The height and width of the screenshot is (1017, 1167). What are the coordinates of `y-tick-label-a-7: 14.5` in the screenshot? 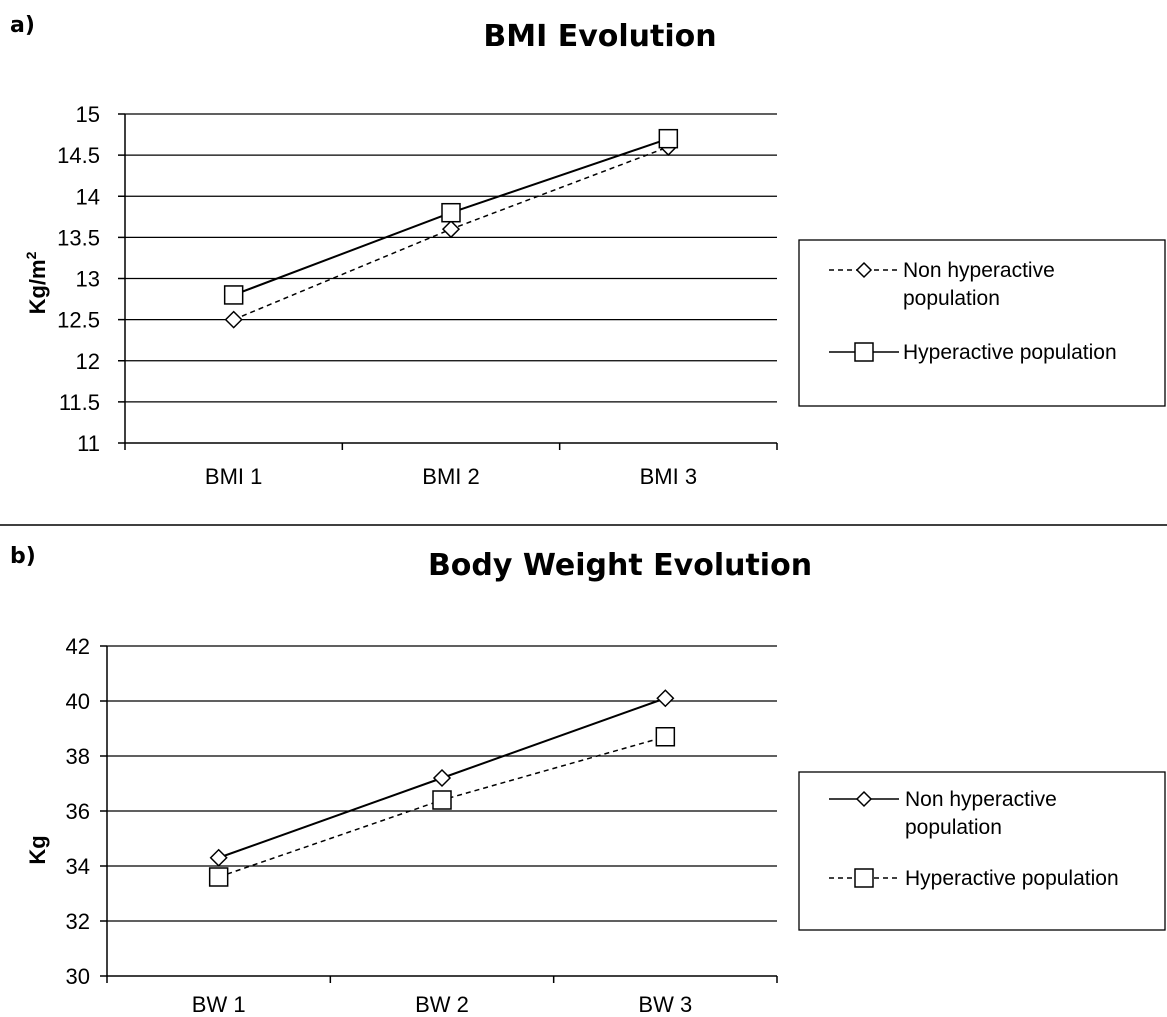 It's located at (78, 155).